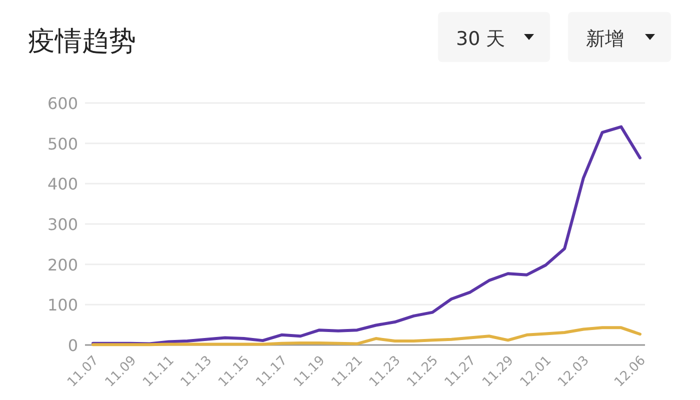  I want to click on y-tick-label: 200, so click(62, 264).